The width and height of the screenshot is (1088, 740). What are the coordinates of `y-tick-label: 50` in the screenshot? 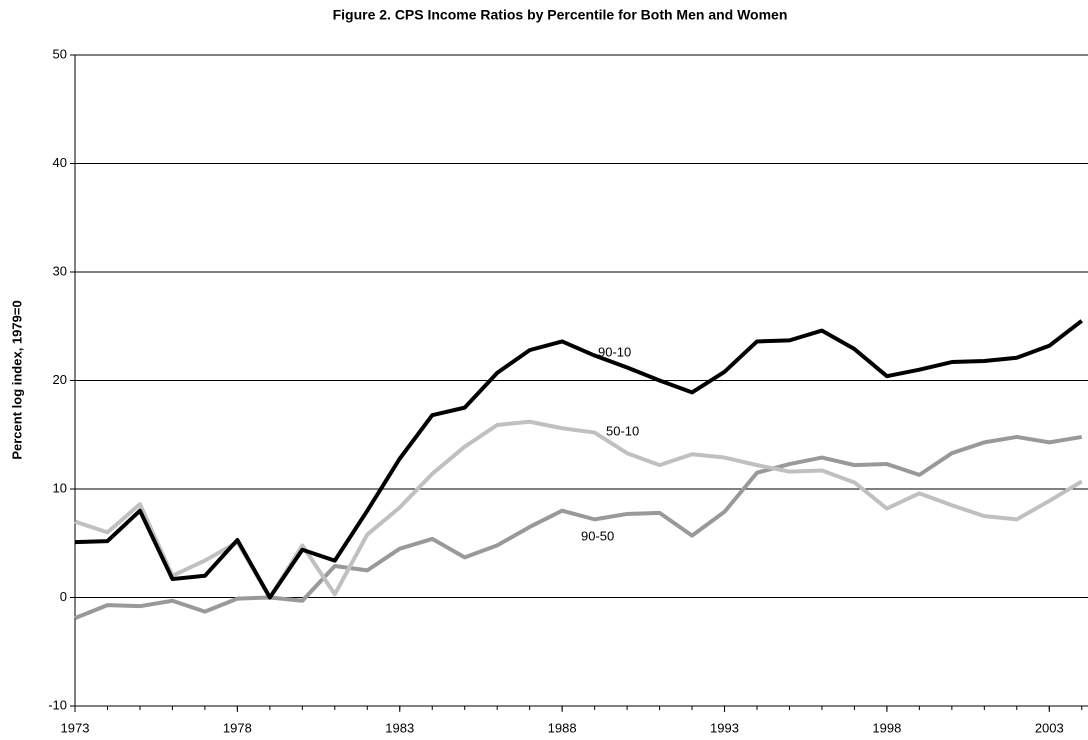 It's located at (60, 53).